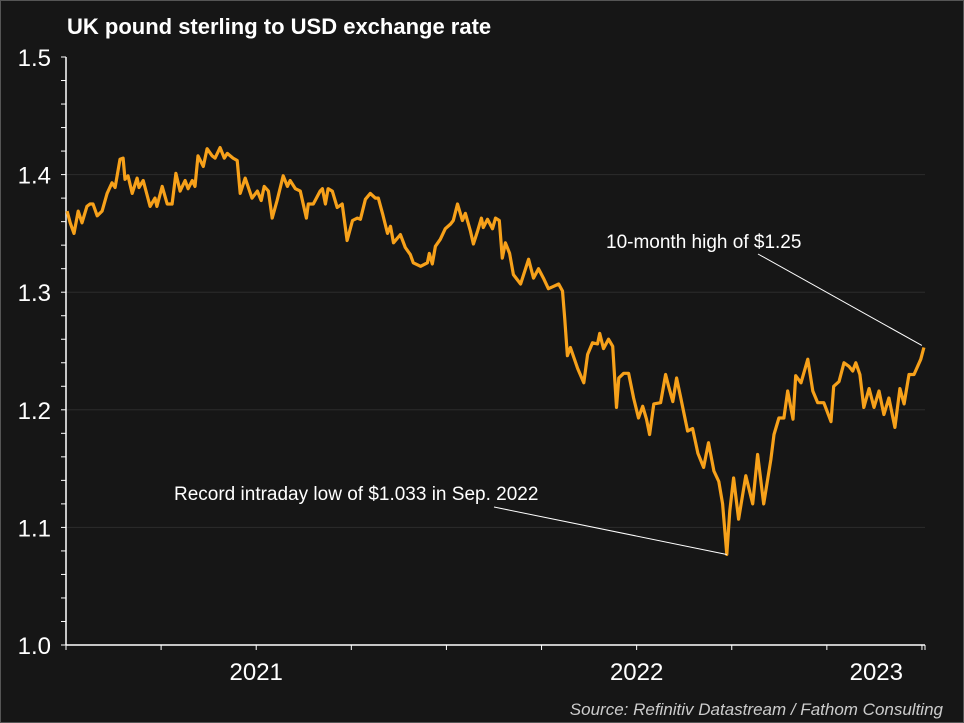 Image resolution: width=964 pixels, height=723 pixels. Describe the element at coordinates (34, 646) in the screenshot. I see `y-tick-label: 1.0` at that location.